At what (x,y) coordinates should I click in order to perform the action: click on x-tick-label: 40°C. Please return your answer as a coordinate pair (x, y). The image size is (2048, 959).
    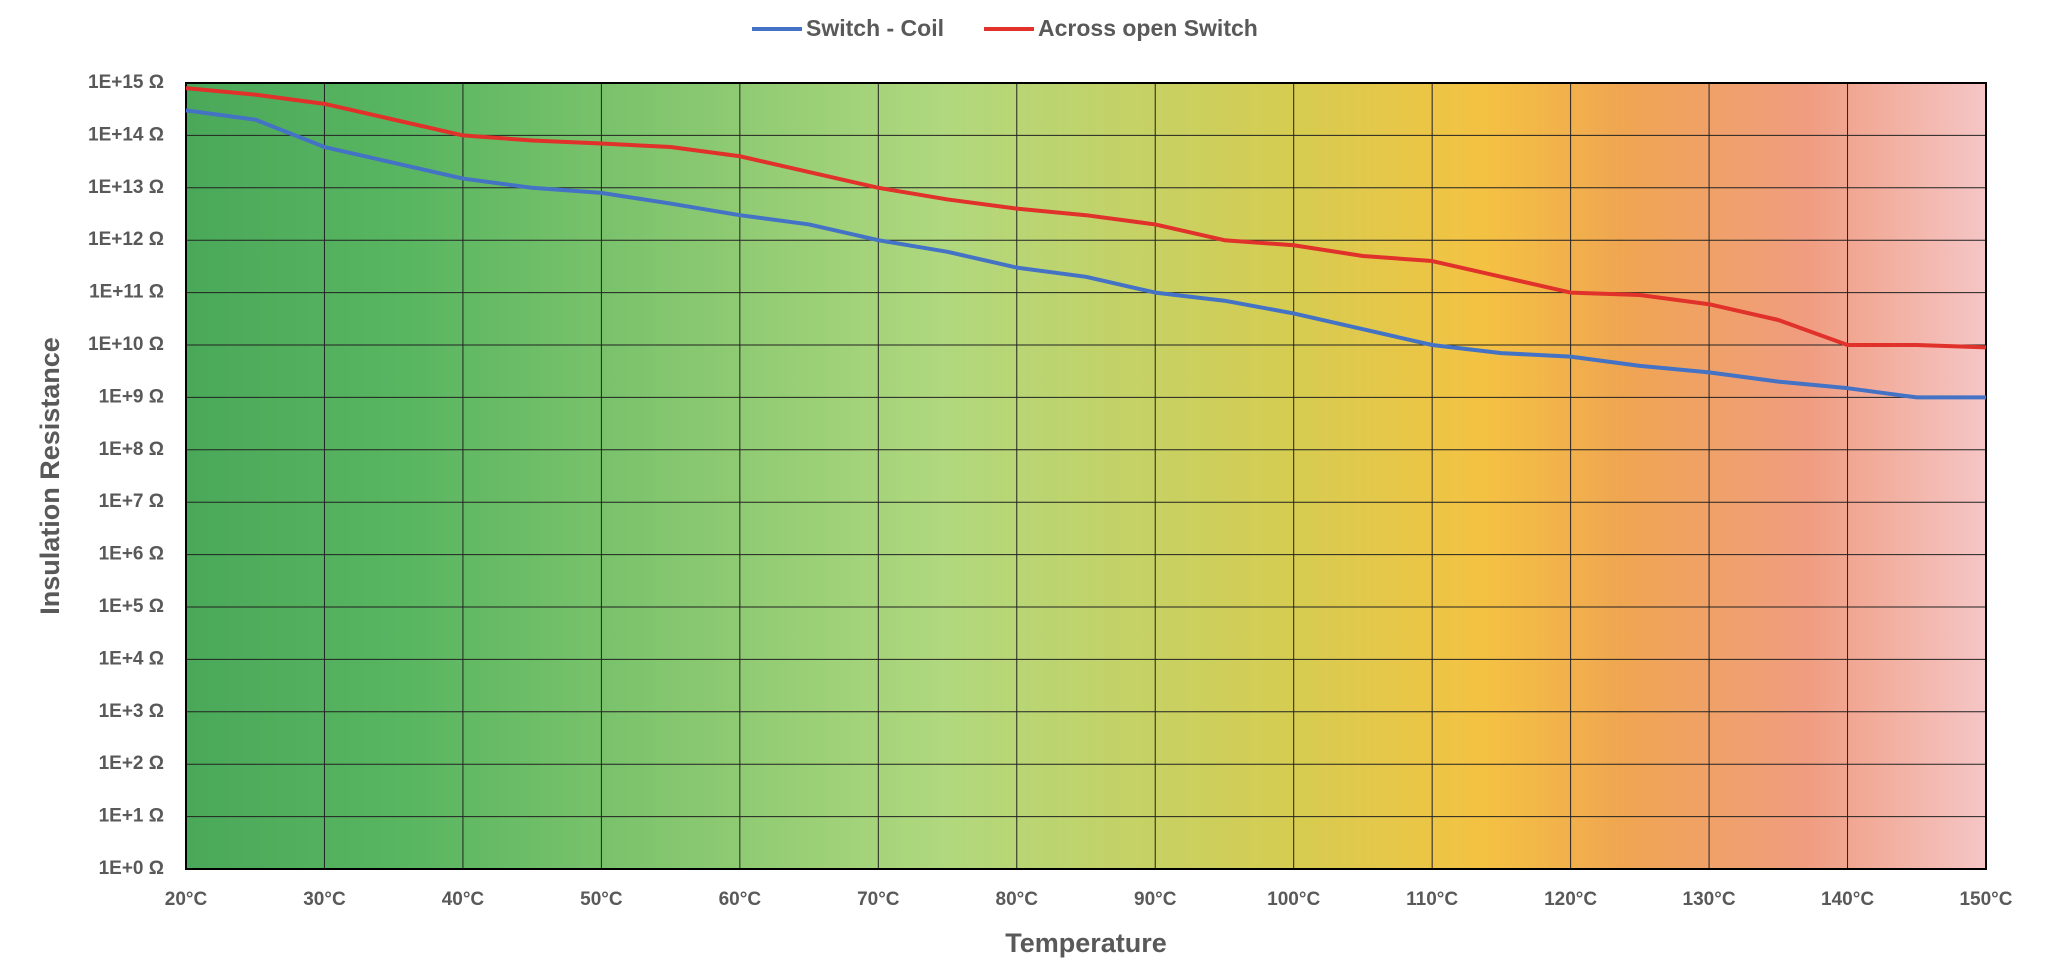
    Looking at the image, I should click on (463, 899).